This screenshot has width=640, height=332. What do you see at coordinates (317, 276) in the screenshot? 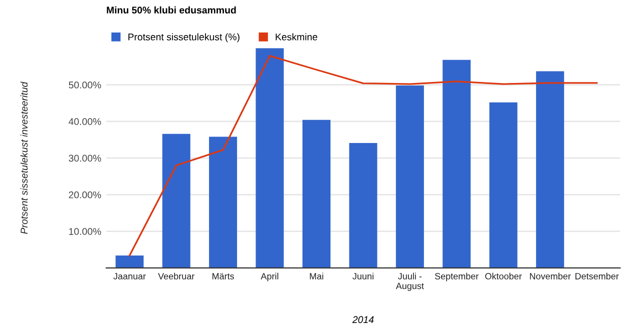
I see `x-tick-label: Mai` at bounding box center [317, 276].